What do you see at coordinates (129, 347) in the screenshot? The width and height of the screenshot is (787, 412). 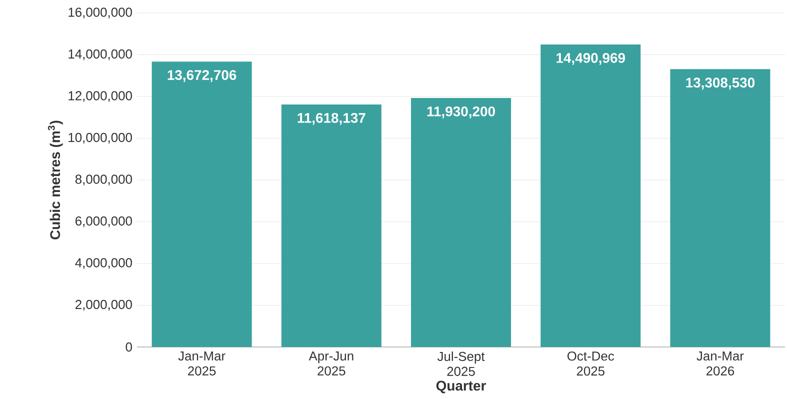 I see `y-tick-label: 0` at bounding box center [129, 347].